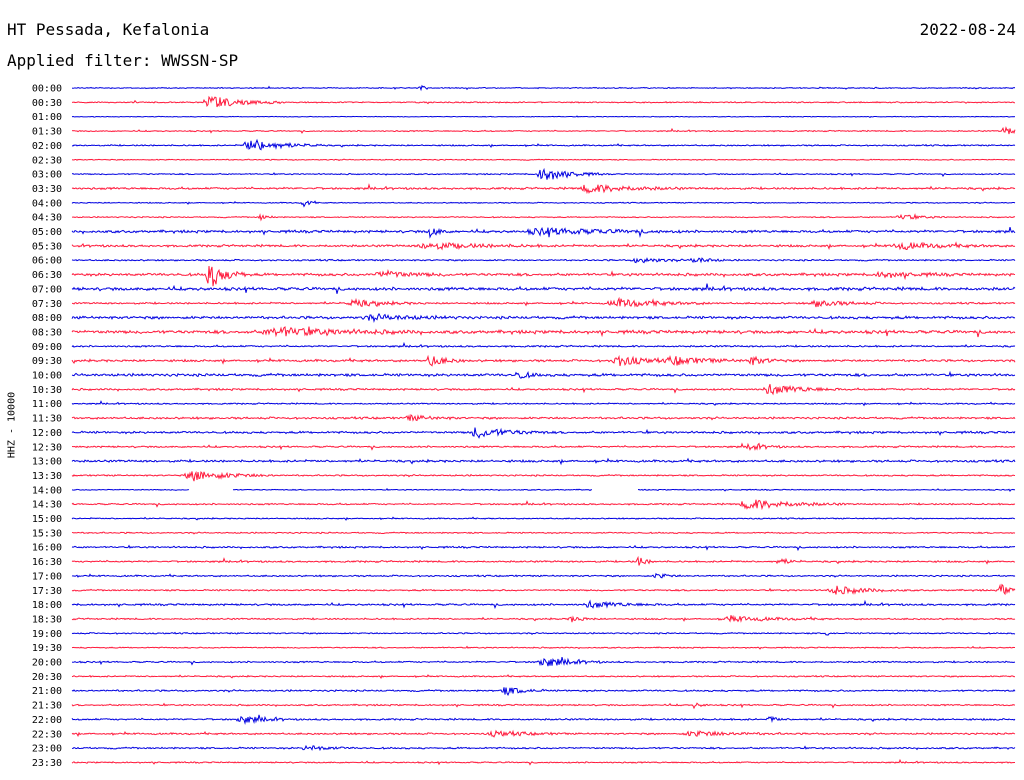 The height and width of the screenshot is (780, 1024). What do you see at coordinates (47, 706) in the screenshot?
I see `row-time-label: 21:30` at bounding box center [47, 706].